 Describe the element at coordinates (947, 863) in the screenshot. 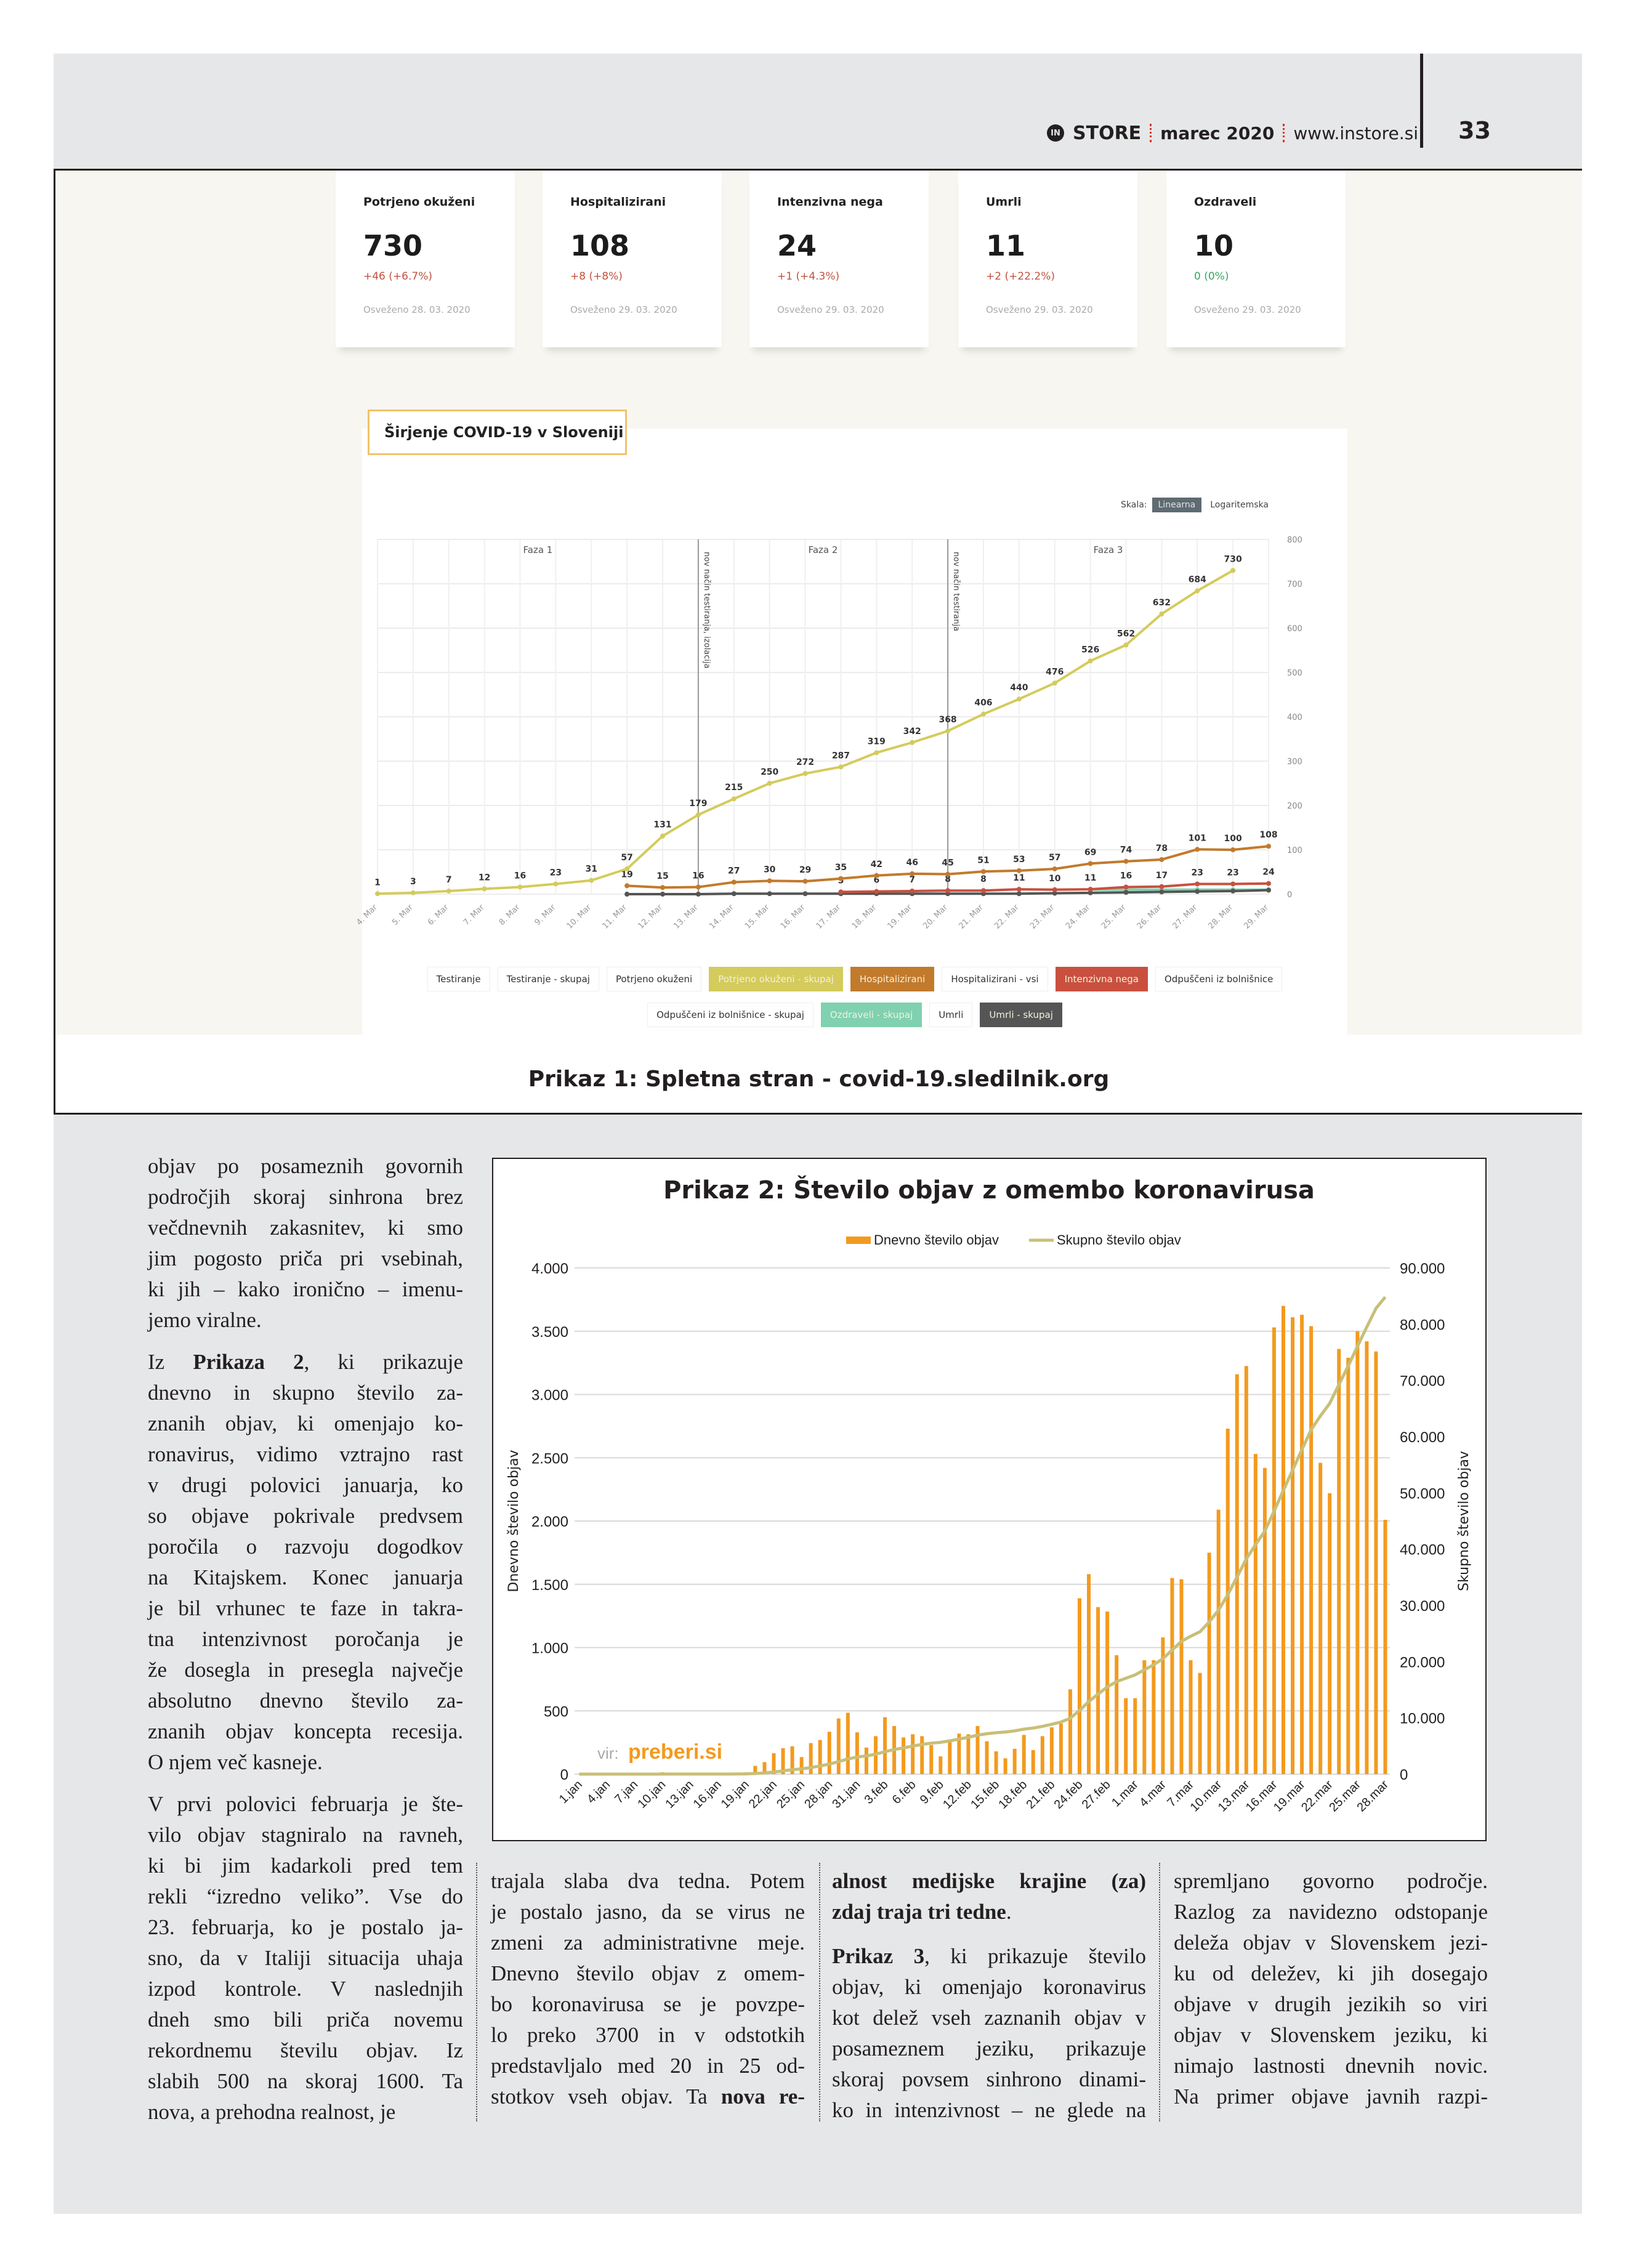

I see `data-label: 45` at that location.